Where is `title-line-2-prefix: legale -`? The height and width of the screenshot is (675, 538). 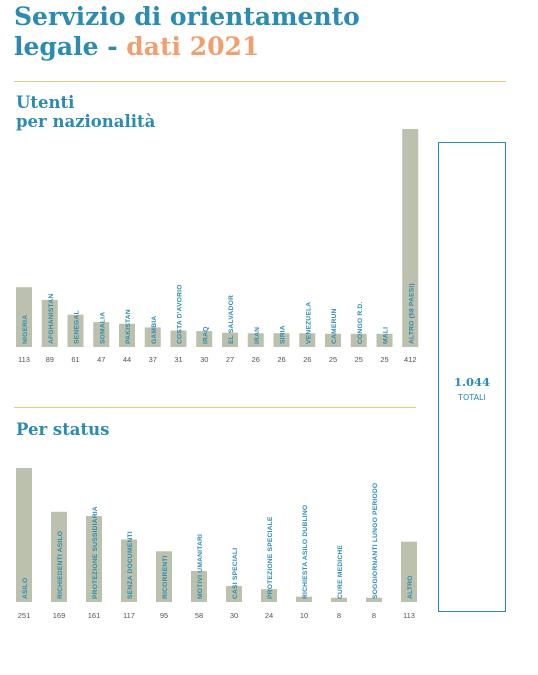
title-line-2-prefix: legale - is located at coordinates (70, 46).